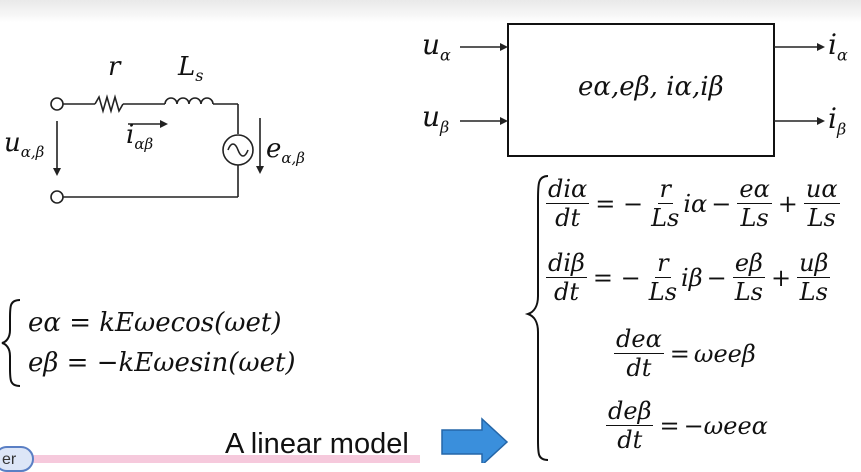 This screenshot has width=861, height=472. Describe the element at coordinates (140, 137) in the screenshot. I see `current-label: iαβ` at that location.